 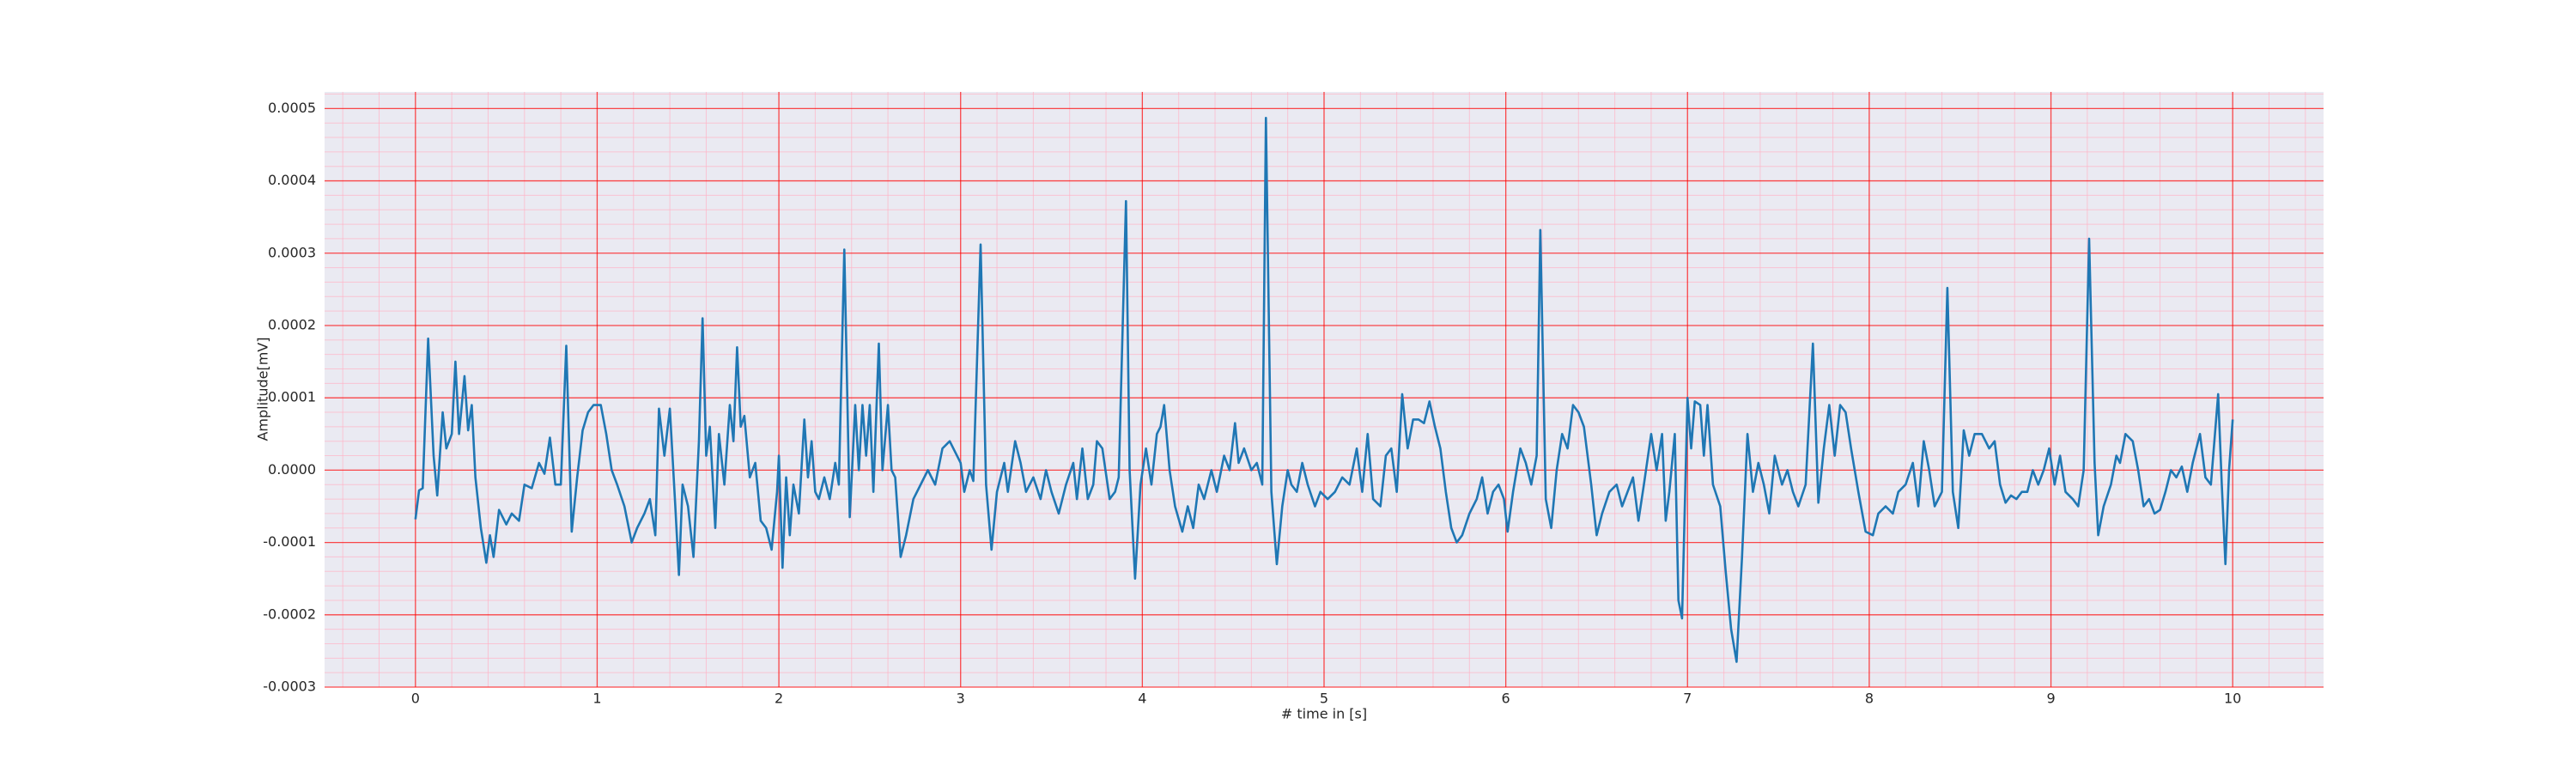 I want to click on x-tick-label: 8, so click(x=1870, y=699).